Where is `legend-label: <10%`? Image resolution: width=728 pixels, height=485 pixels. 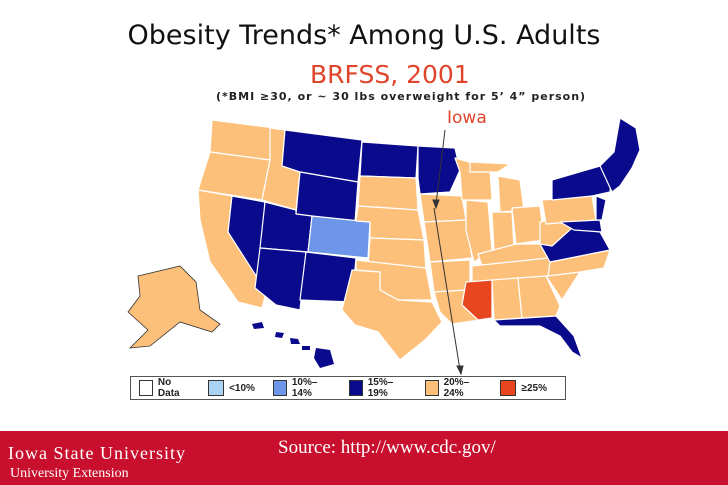
legend-label: <10% is located at coordinates (242, 388).